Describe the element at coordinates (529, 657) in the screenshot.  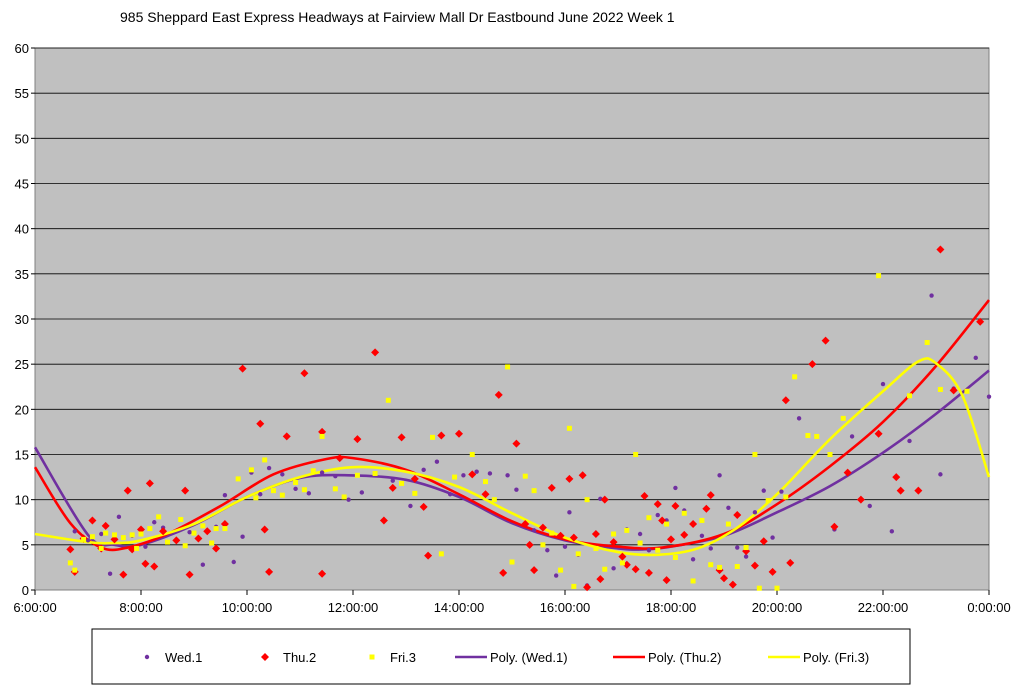
I see `legend-label: Poly. (Wed.1)` at that location.